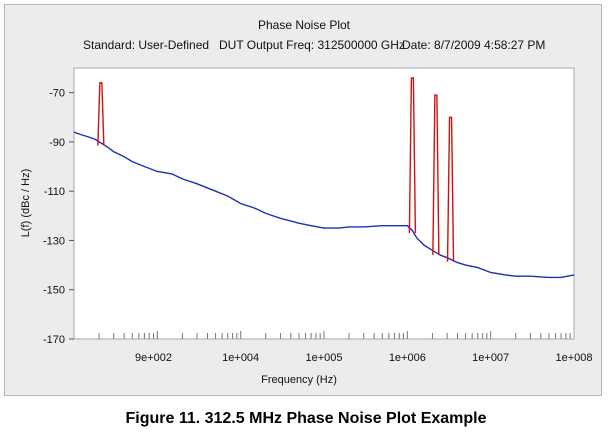 This screenshot has height=438, width=612. I want to click on date-label: Date: 8/7/2009 4:58:27 PM, so click(474, 45).